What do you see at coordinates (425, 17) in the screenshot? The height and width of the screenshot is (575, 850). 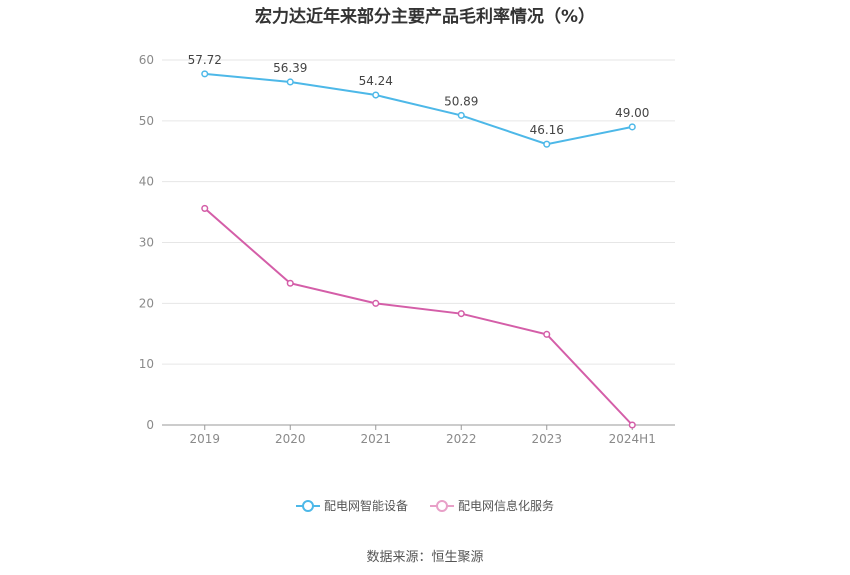 I see `chart-title: 宏力达近年来部分主要产品毛利率情况（%）` at bounding box center [425, 17].